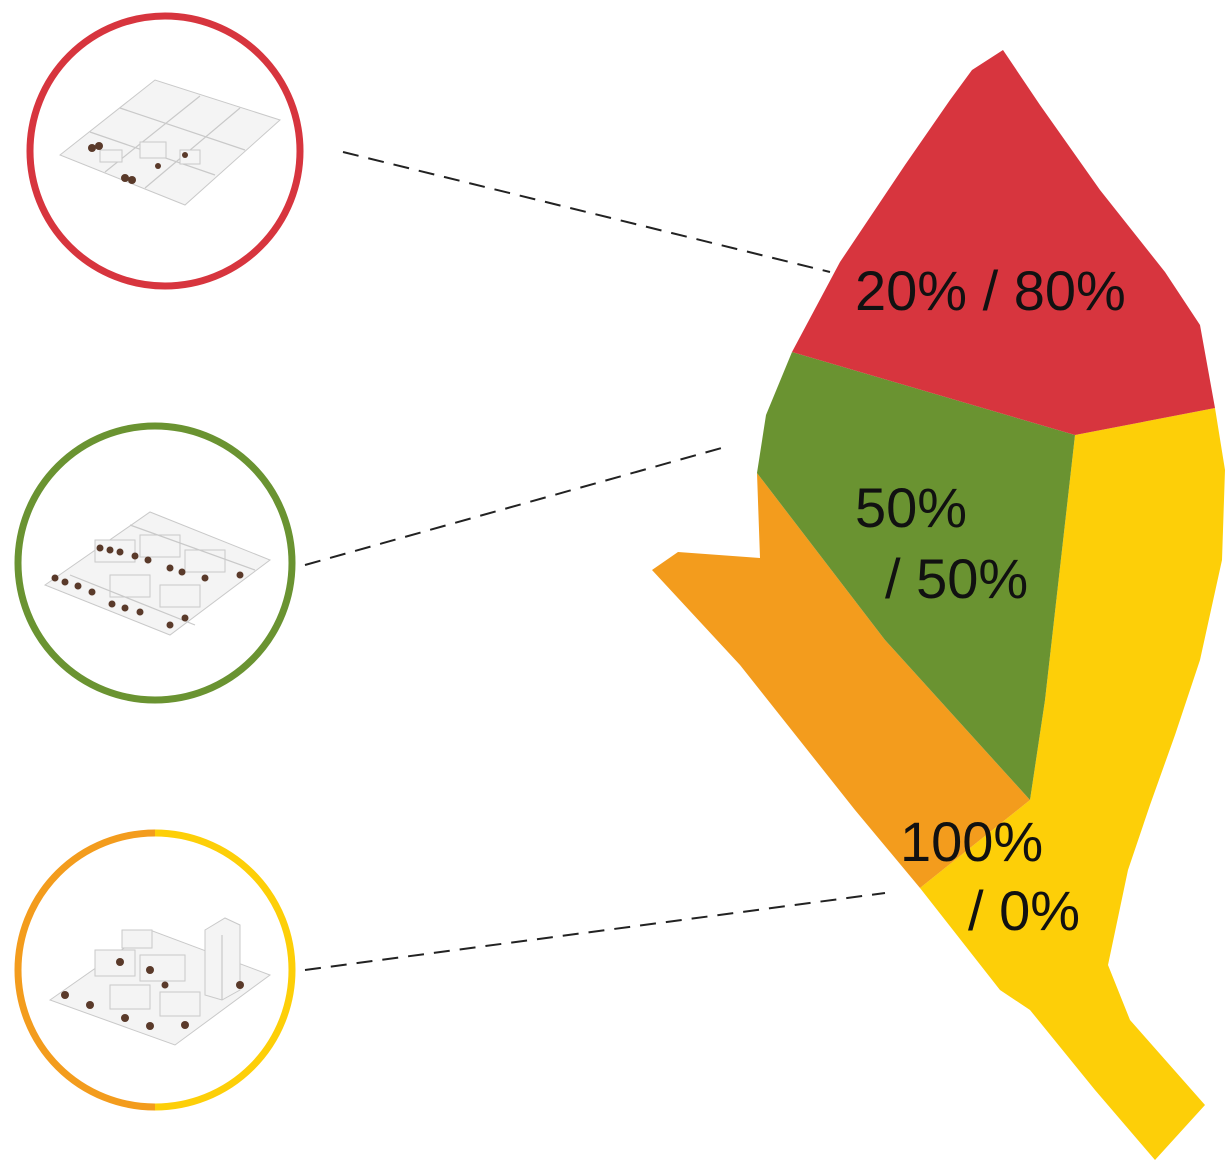 The width and height of the screenshot is (1225, 1160). Describe the element at coordinates (595, 931) in the screenshot. I see `leader-line-mixed` at that location.